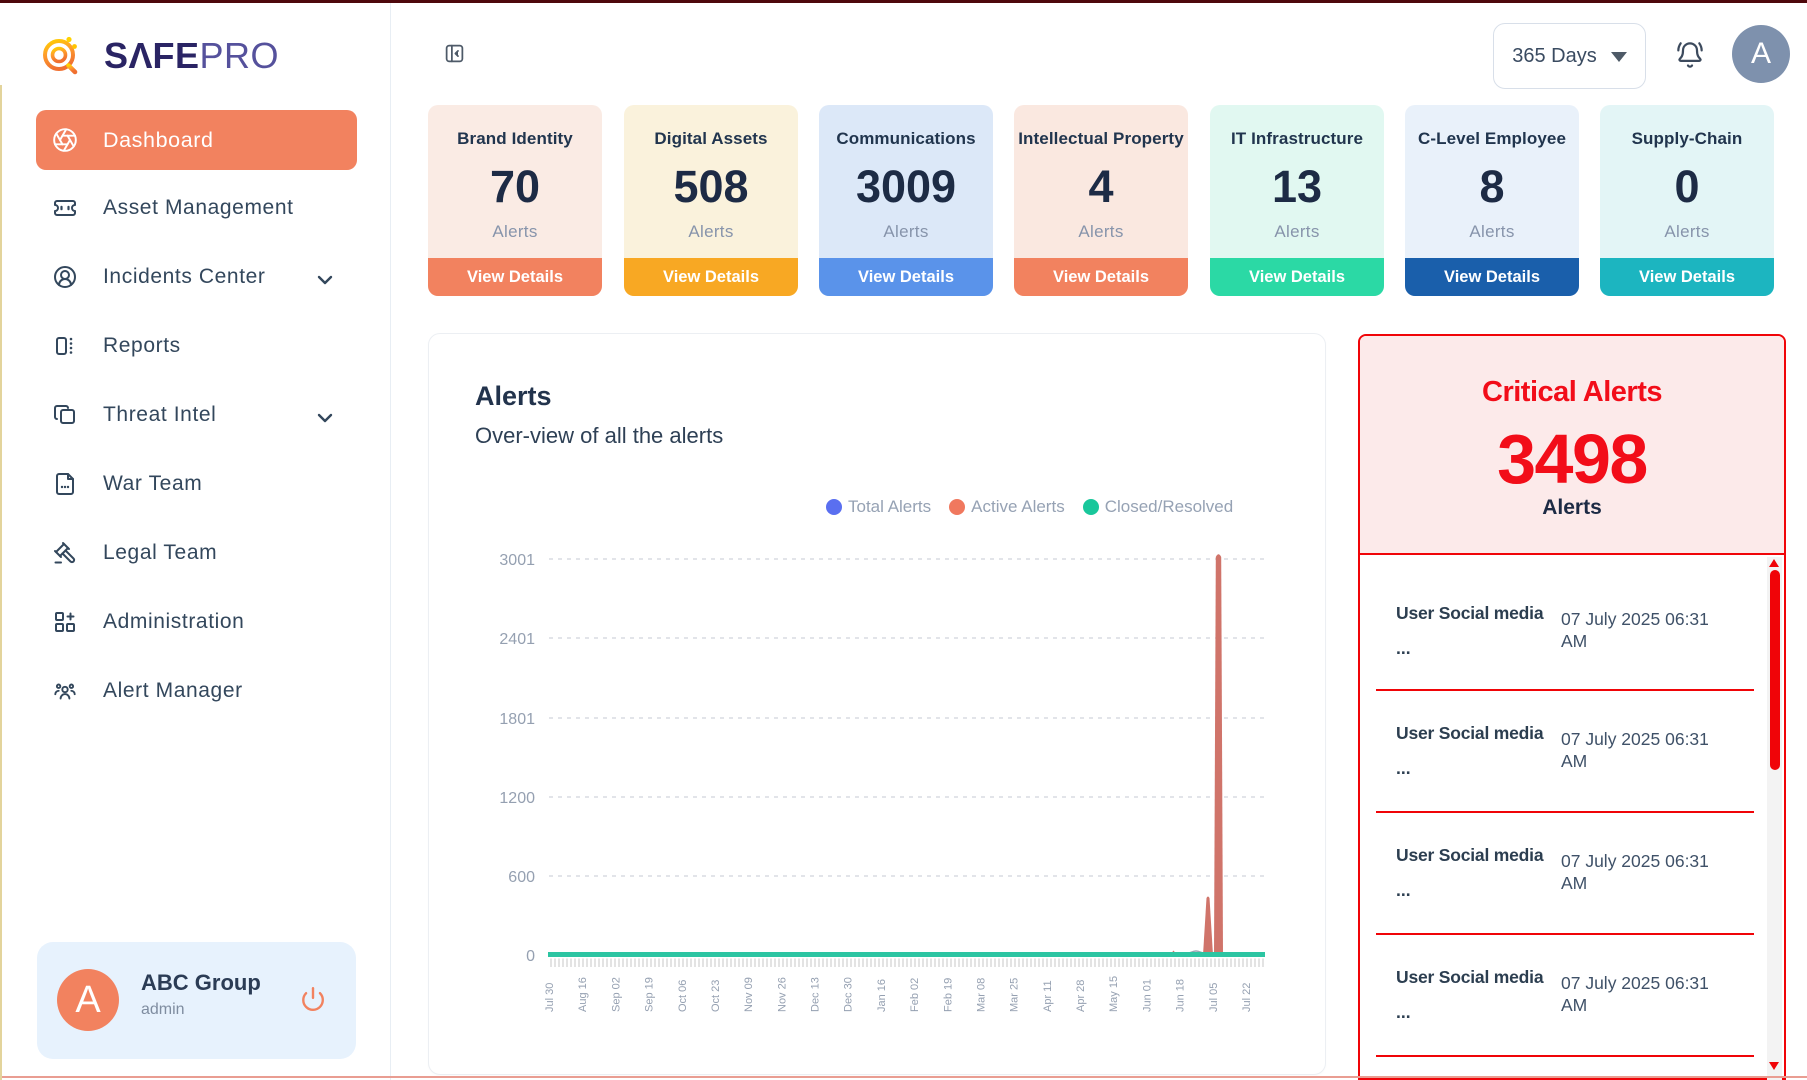  Describe the element at coordinates (683, 996) in the screenshot. I see `svg-text: Oct 06` at that location.